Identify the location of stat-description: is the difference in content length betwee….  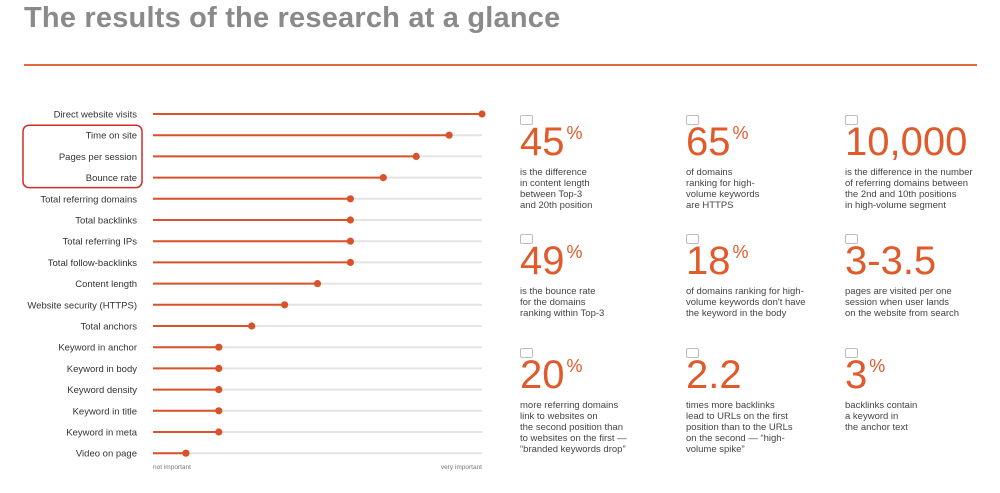
(556, 189).